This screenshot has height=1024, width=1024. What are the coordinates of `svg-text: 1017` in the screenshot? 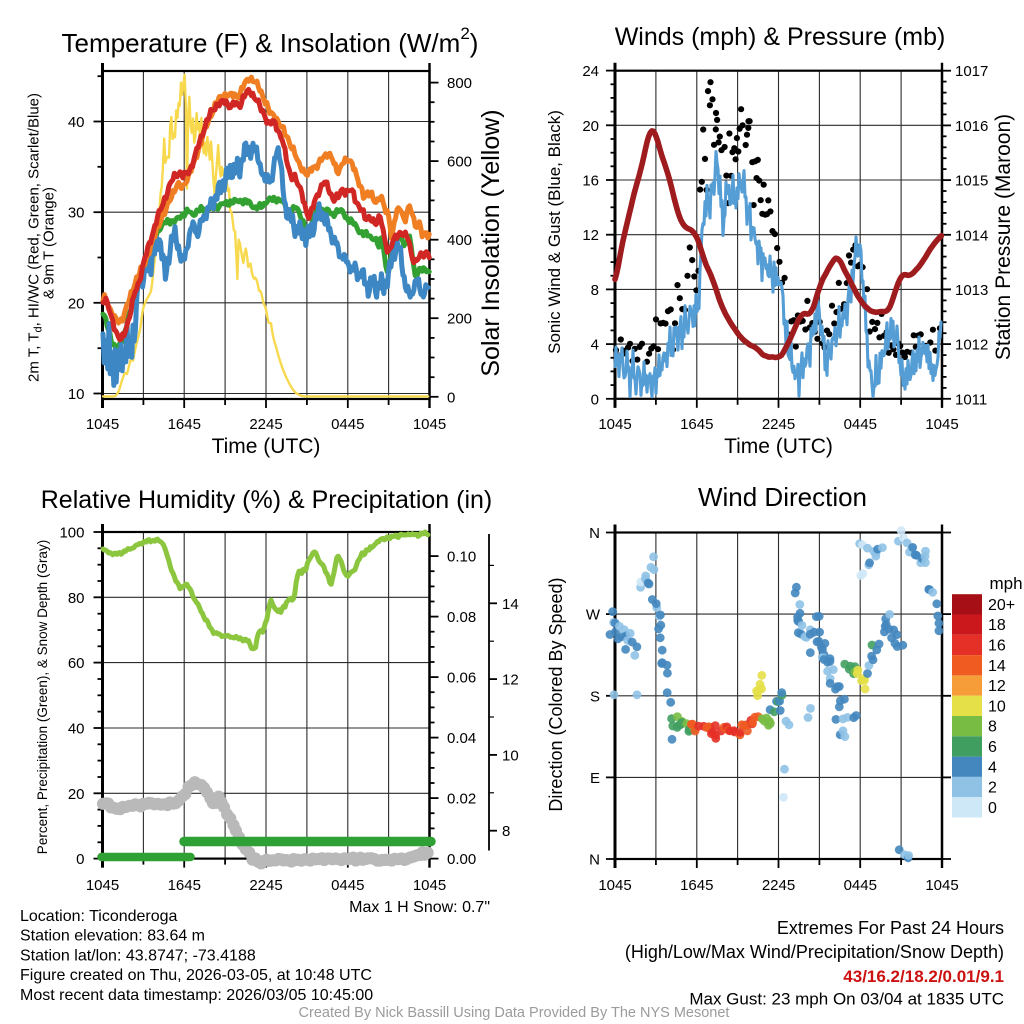 It's located at (971, 71).